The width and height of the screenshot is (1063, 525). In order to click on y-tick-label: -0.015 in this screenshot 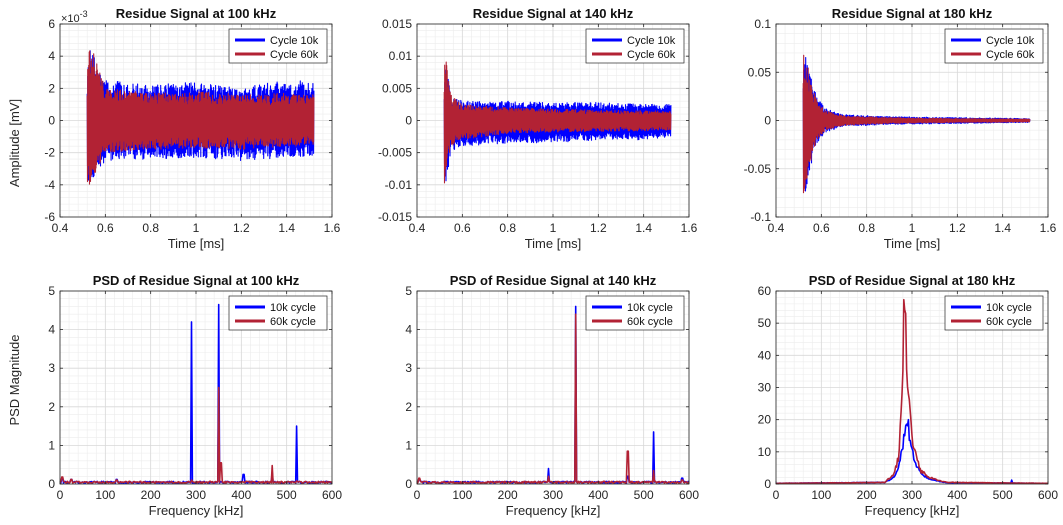, I will do `click(395, 217)`.